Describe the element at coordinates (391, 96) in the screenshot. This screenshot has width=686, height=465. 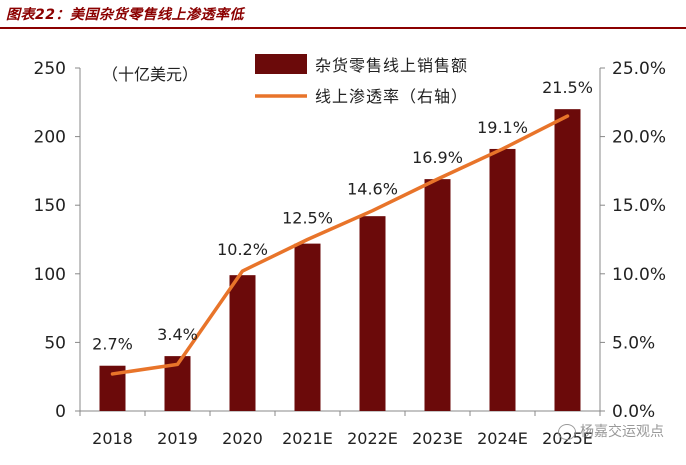
I see `legend-line-label: 线上渗透率（右轴）` at that location.